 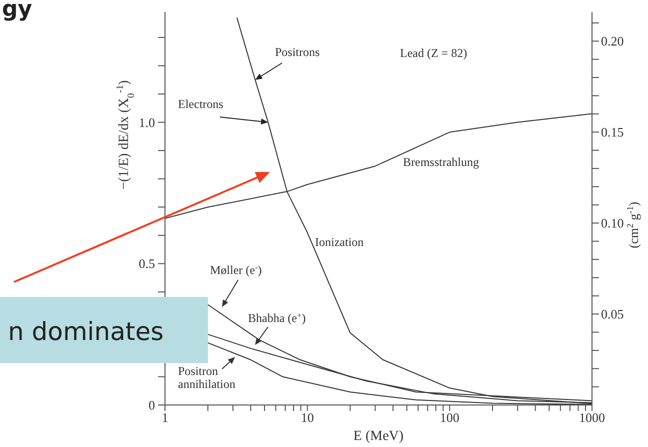 What do you see at coordinates (297, 52) in the screenshot?
I see `annotation: Positrons` at bounding box center [297, 52].